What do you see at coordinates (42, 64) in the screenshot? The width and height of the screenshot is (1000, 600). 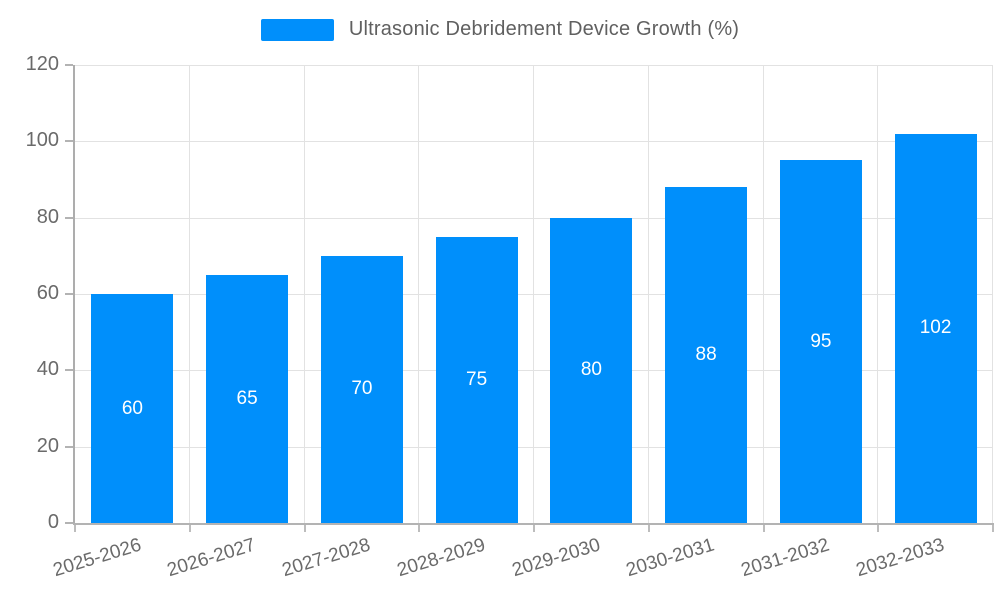 I see `y-axis-label: 120` at bounding box center [42, 64].